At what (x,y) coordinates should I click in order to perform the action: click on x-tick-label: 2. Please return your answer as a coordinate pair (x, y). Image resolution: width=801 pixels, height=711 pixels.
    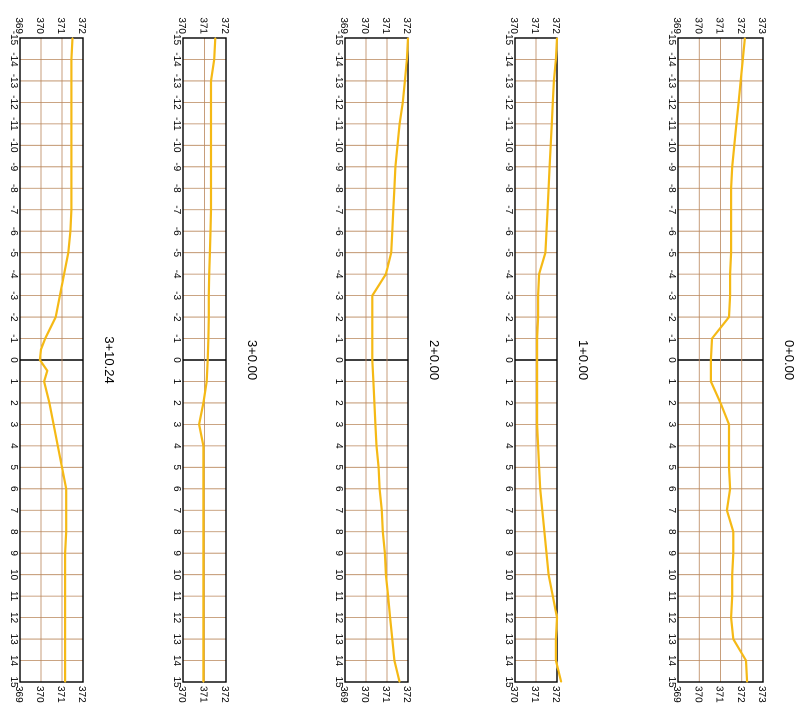
    Looking at the image, I should click on (176, 403).